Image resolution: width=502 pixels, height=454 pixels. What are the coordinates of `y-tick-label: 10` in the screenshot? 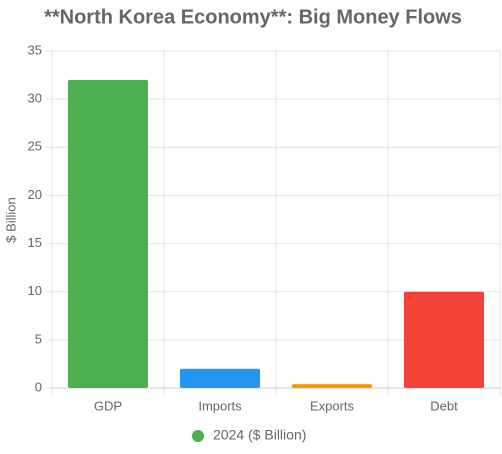 It's located at (35, 290).